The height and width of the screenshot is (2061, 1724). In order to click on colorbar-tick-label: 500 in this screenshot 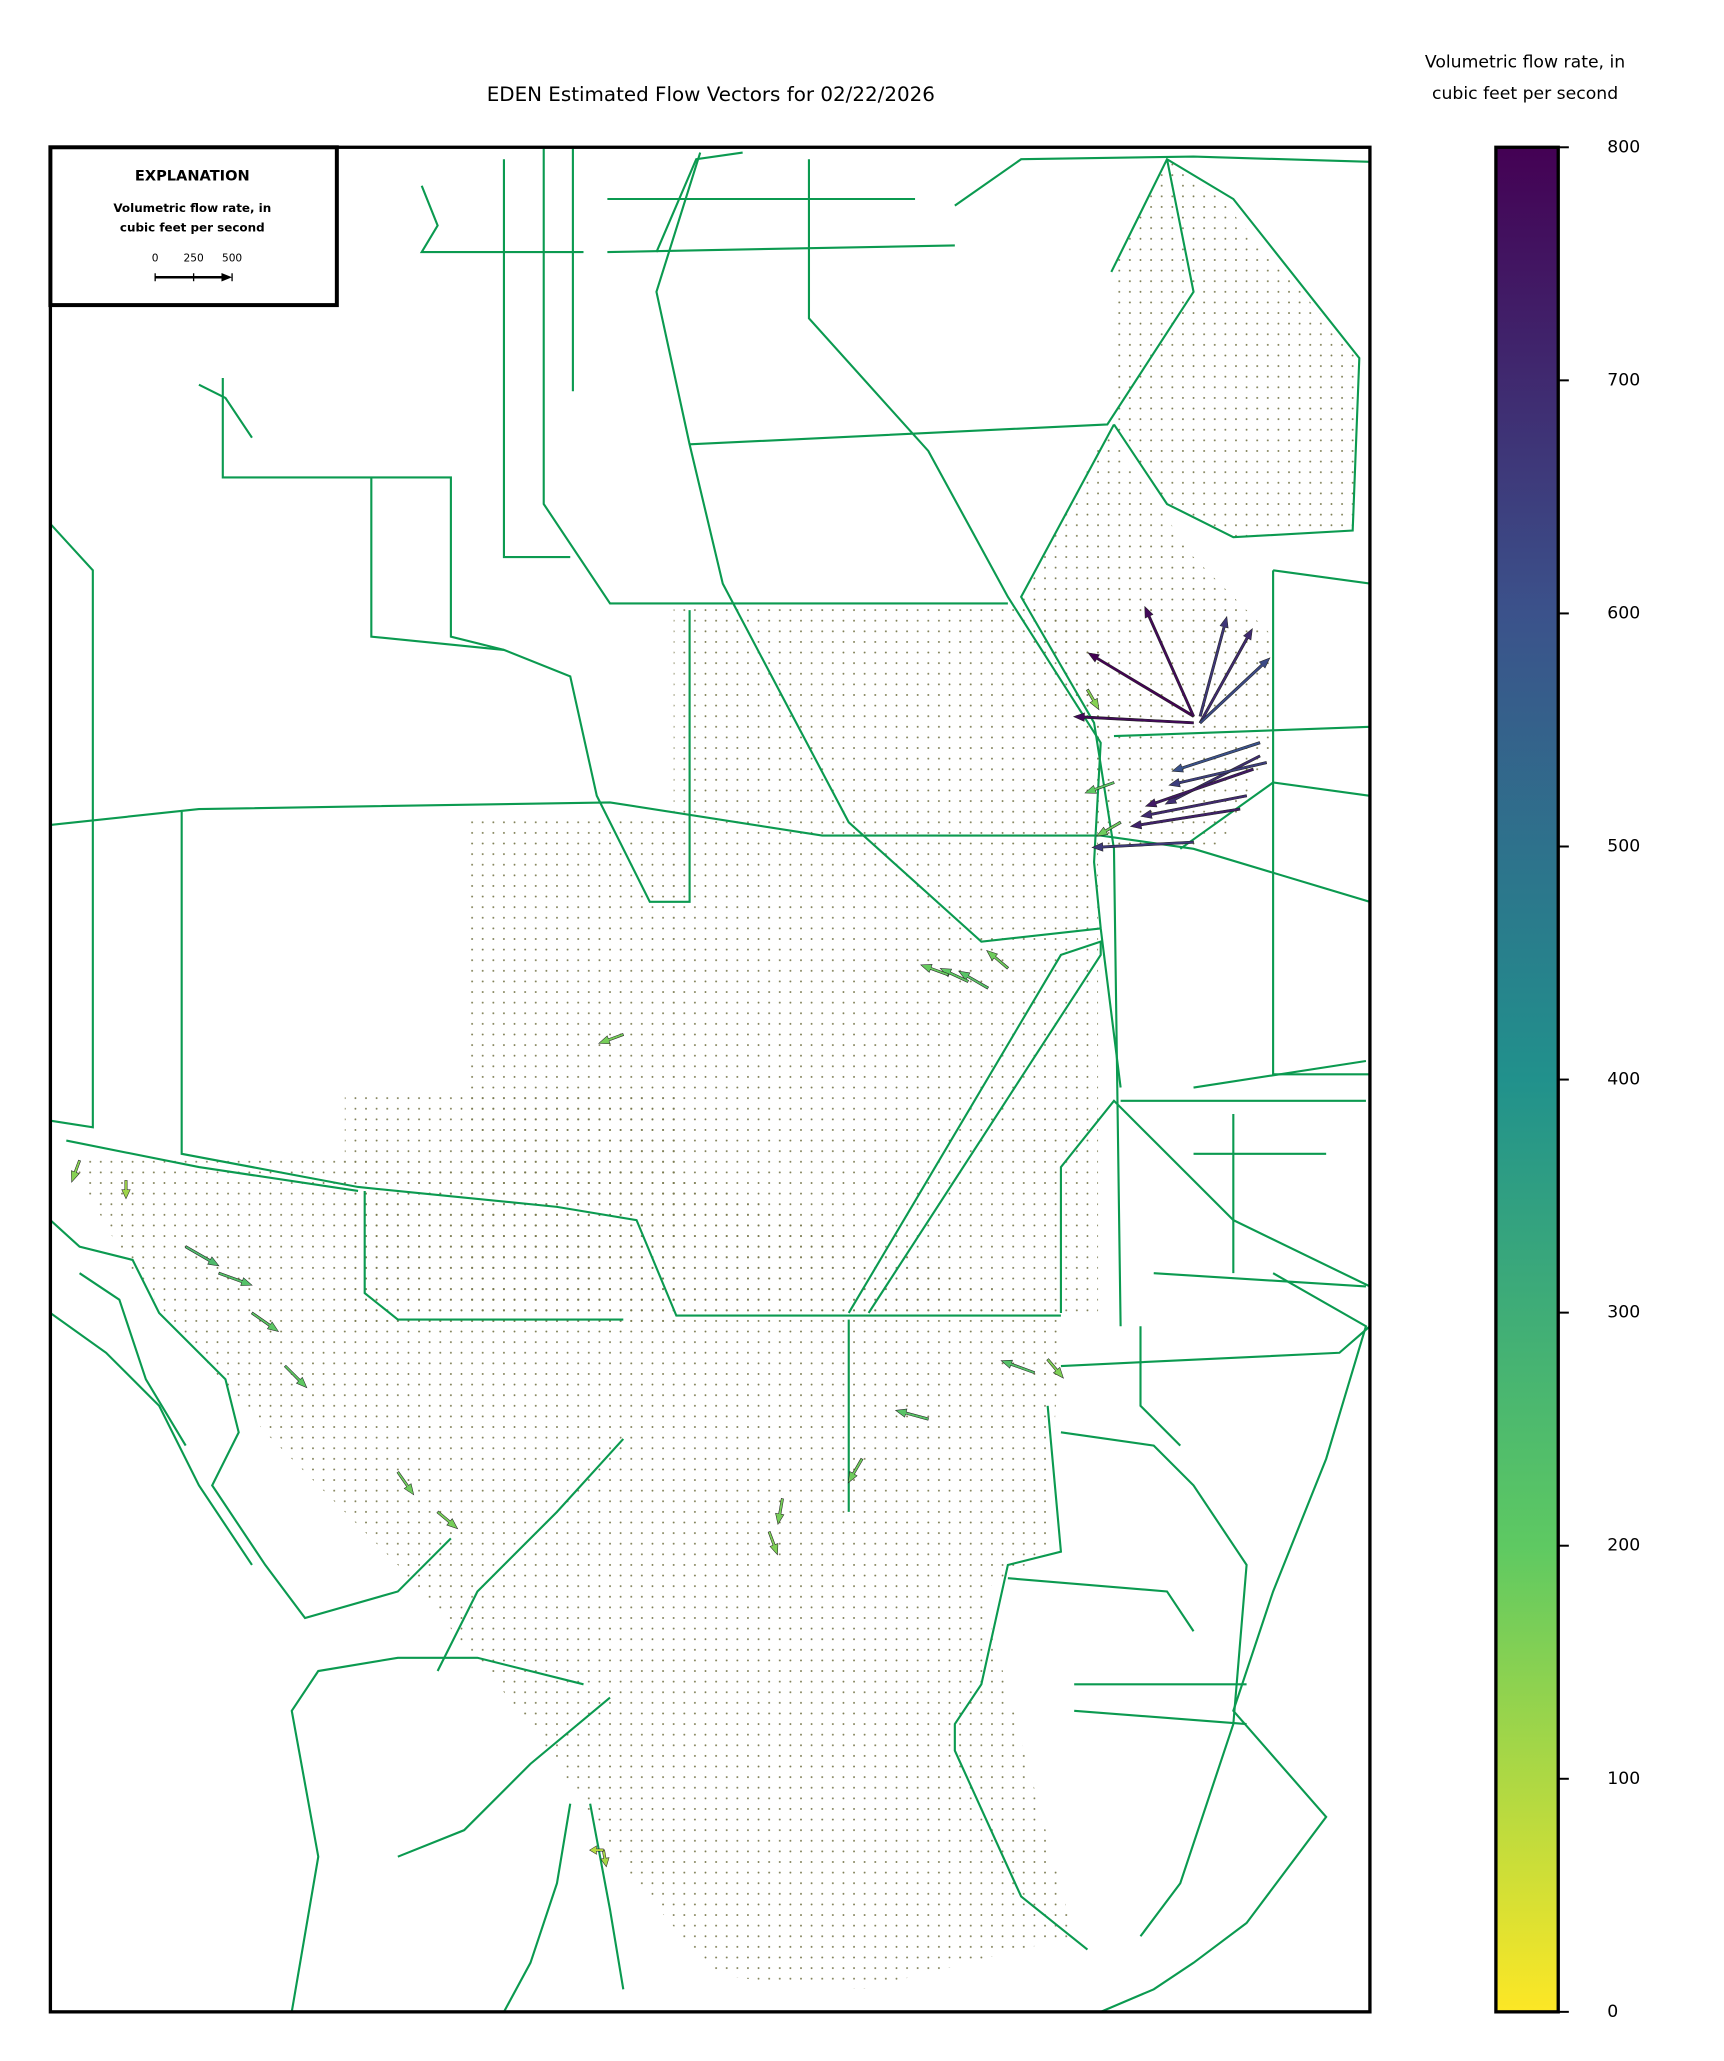, I will do `click(1623, 846)`.